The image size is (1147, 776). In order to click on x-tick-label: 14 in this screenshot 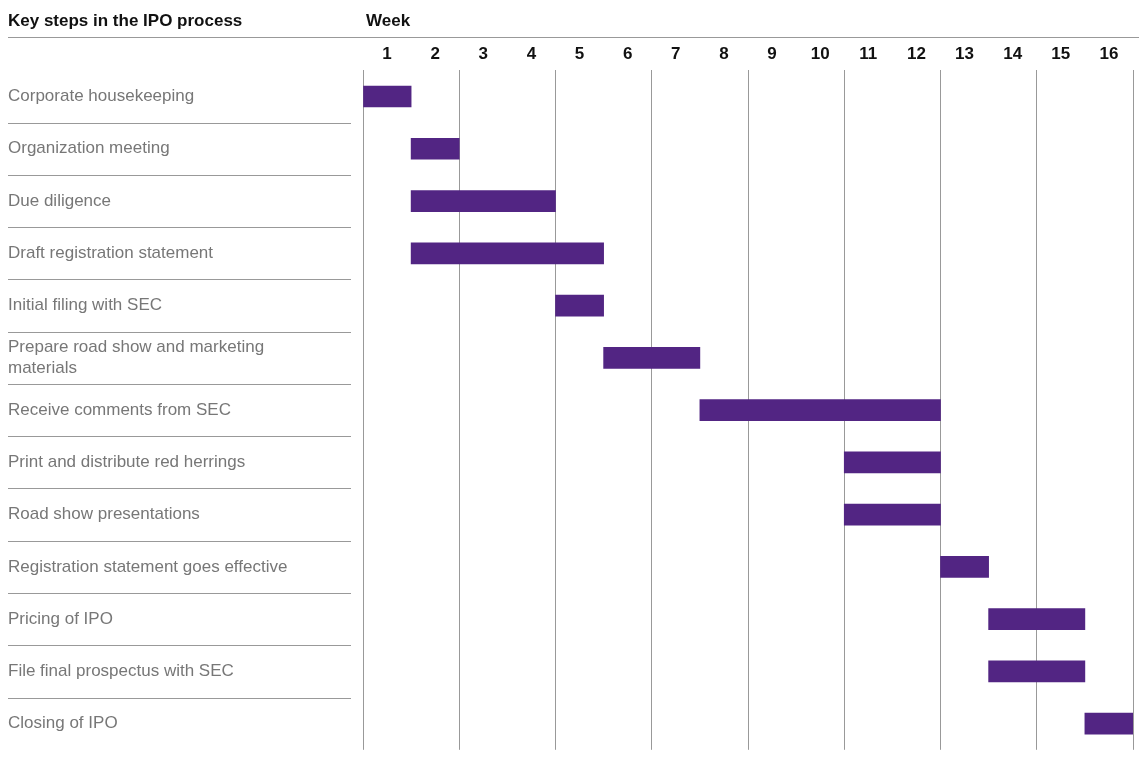, I will do `click(1013, 53)`.